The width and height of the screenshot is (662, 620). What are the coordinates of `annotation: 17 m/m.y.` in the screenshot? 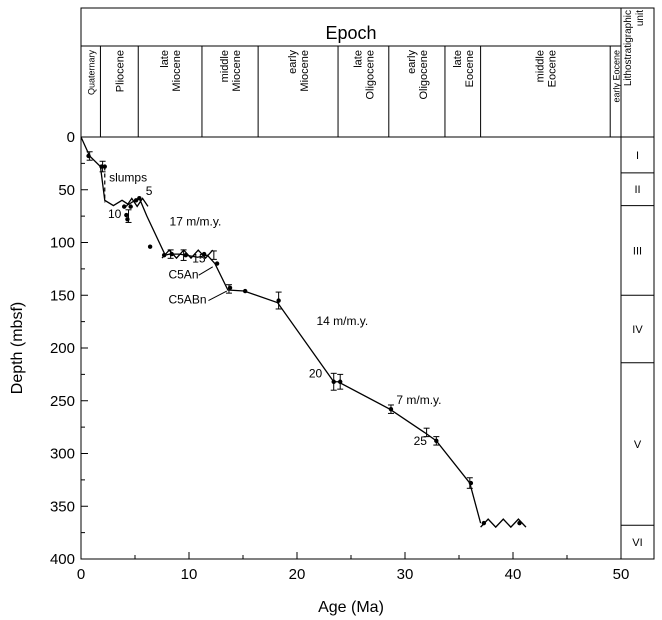 It's located at (196, 222).